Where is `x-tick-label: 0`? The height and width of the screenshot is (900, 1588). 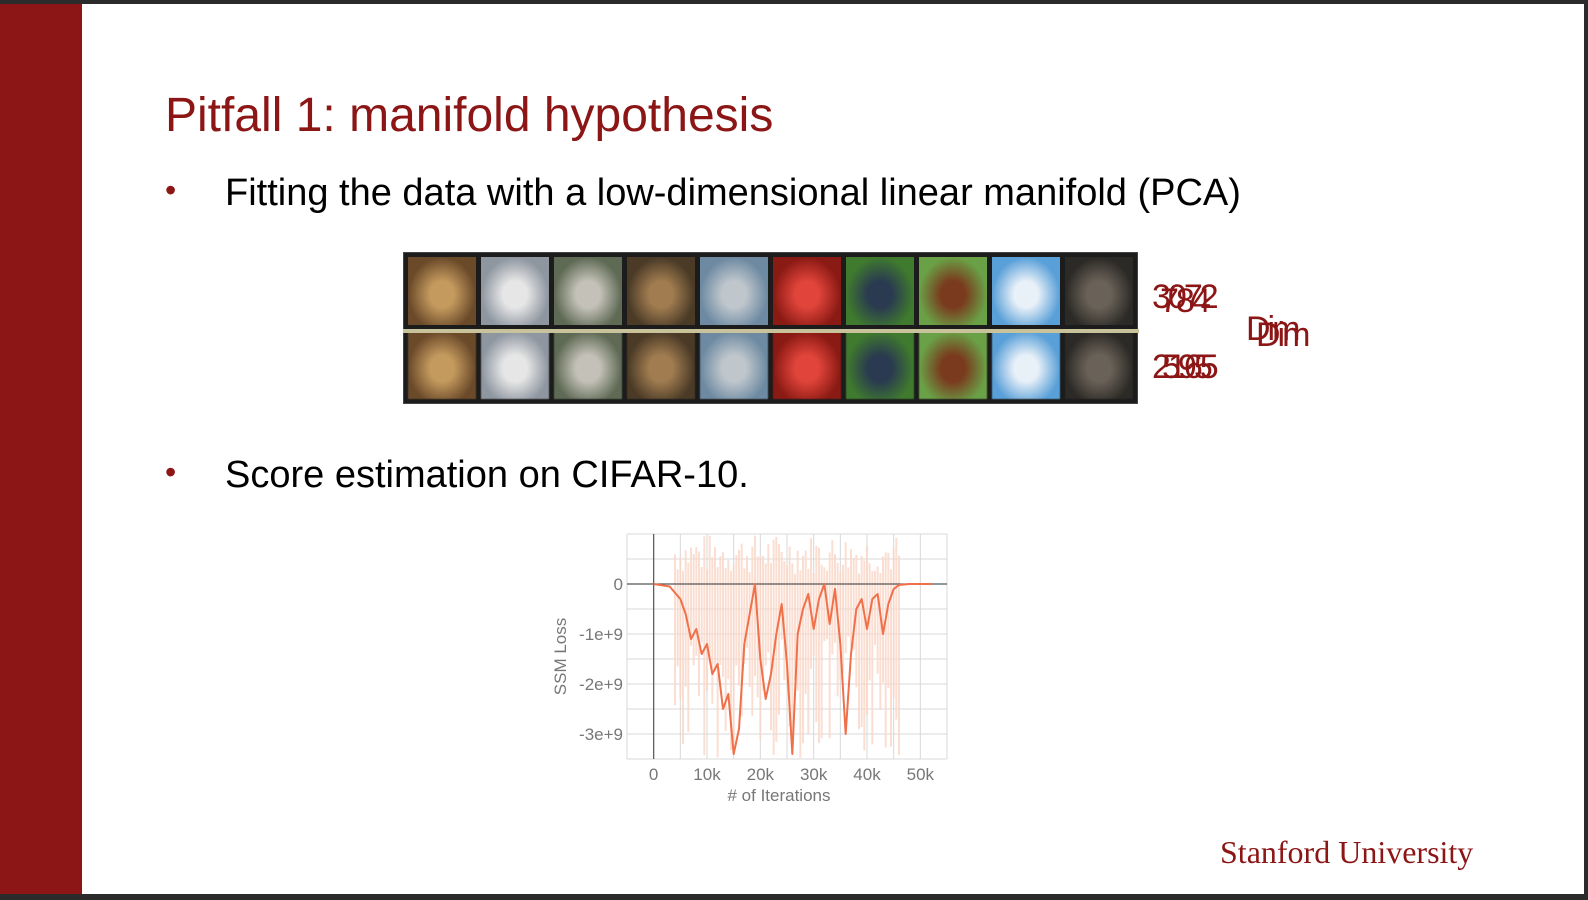 x-tick-label: 0 is located at coordinates (653, 774).